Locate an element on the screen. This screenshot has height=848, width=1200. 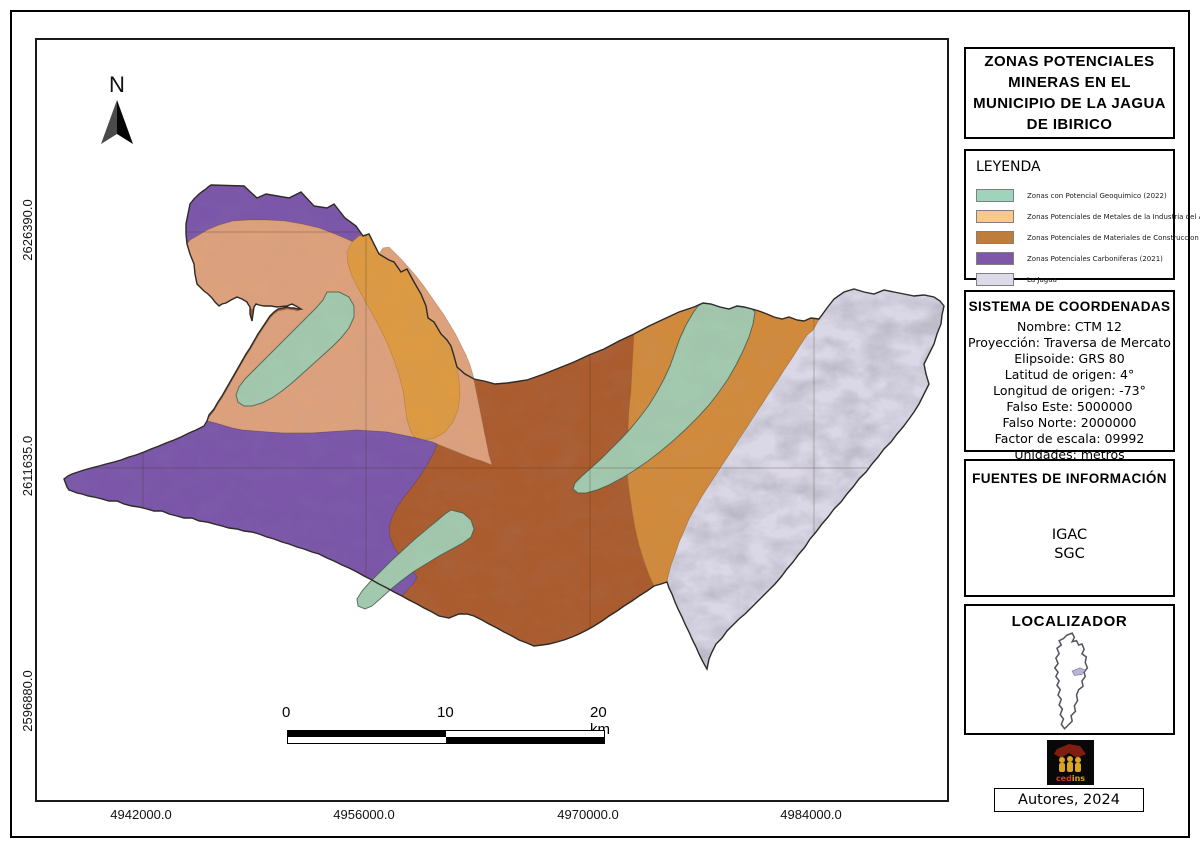
x-axis-label: 4956000.0 is located at coordinates (364, 814).